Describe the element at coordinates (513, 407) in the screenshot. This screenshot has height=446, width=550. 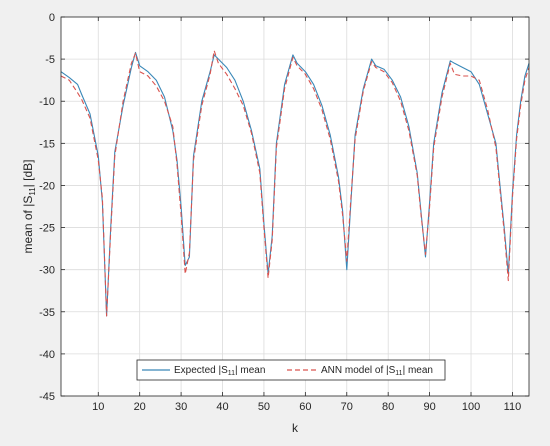
I see `x-tick-label: 110` at that location.